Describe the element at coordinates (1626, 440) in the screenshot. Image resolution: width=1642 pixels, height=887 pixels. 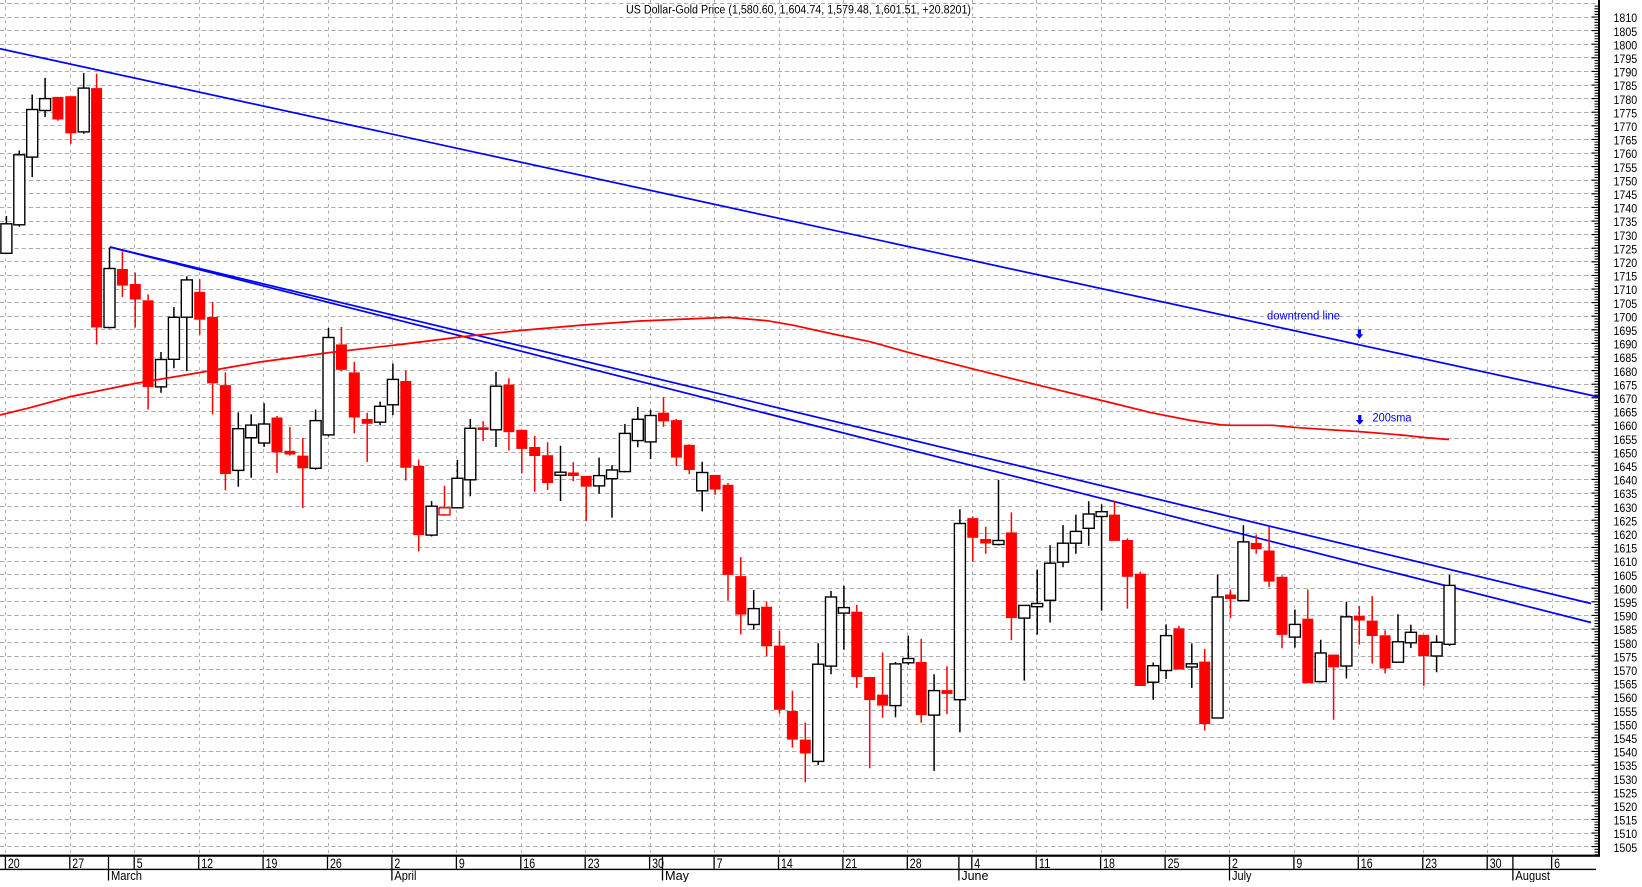
I see `svg-text: 1655` at that location.